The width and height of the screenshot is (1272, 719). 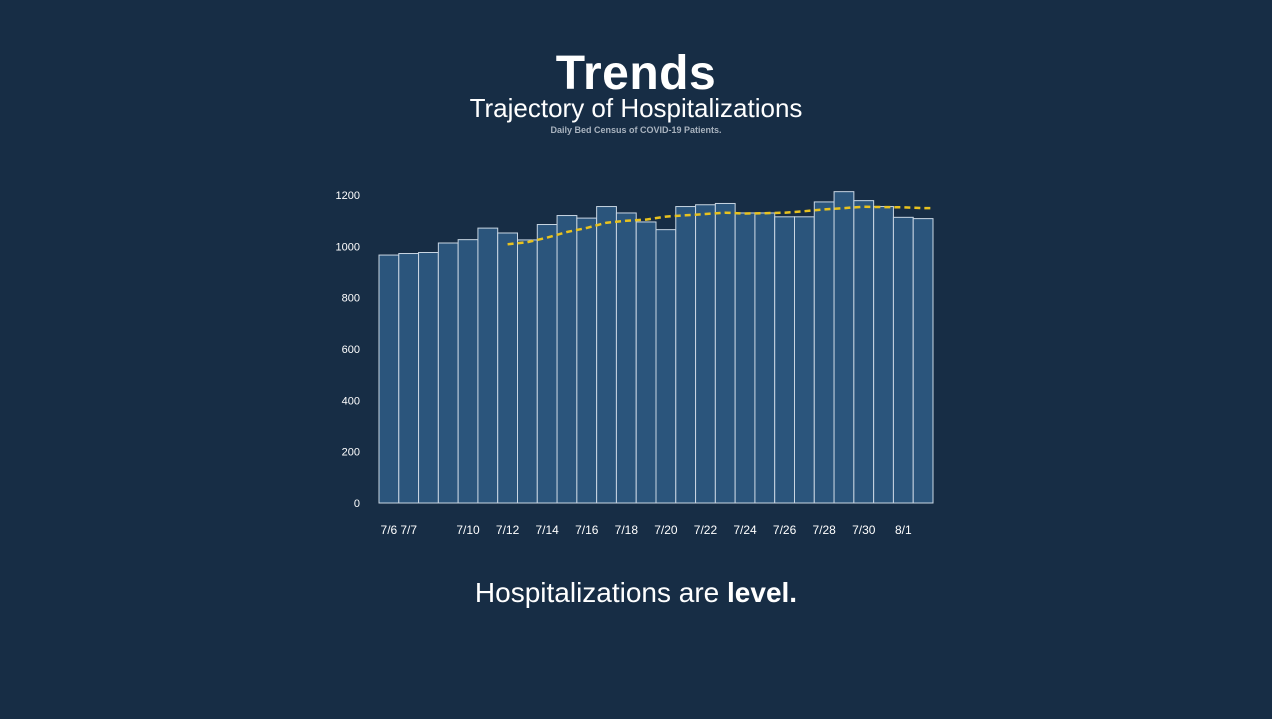 I want to click on x-tick-label: 7/14, so click(x=547, y=530).